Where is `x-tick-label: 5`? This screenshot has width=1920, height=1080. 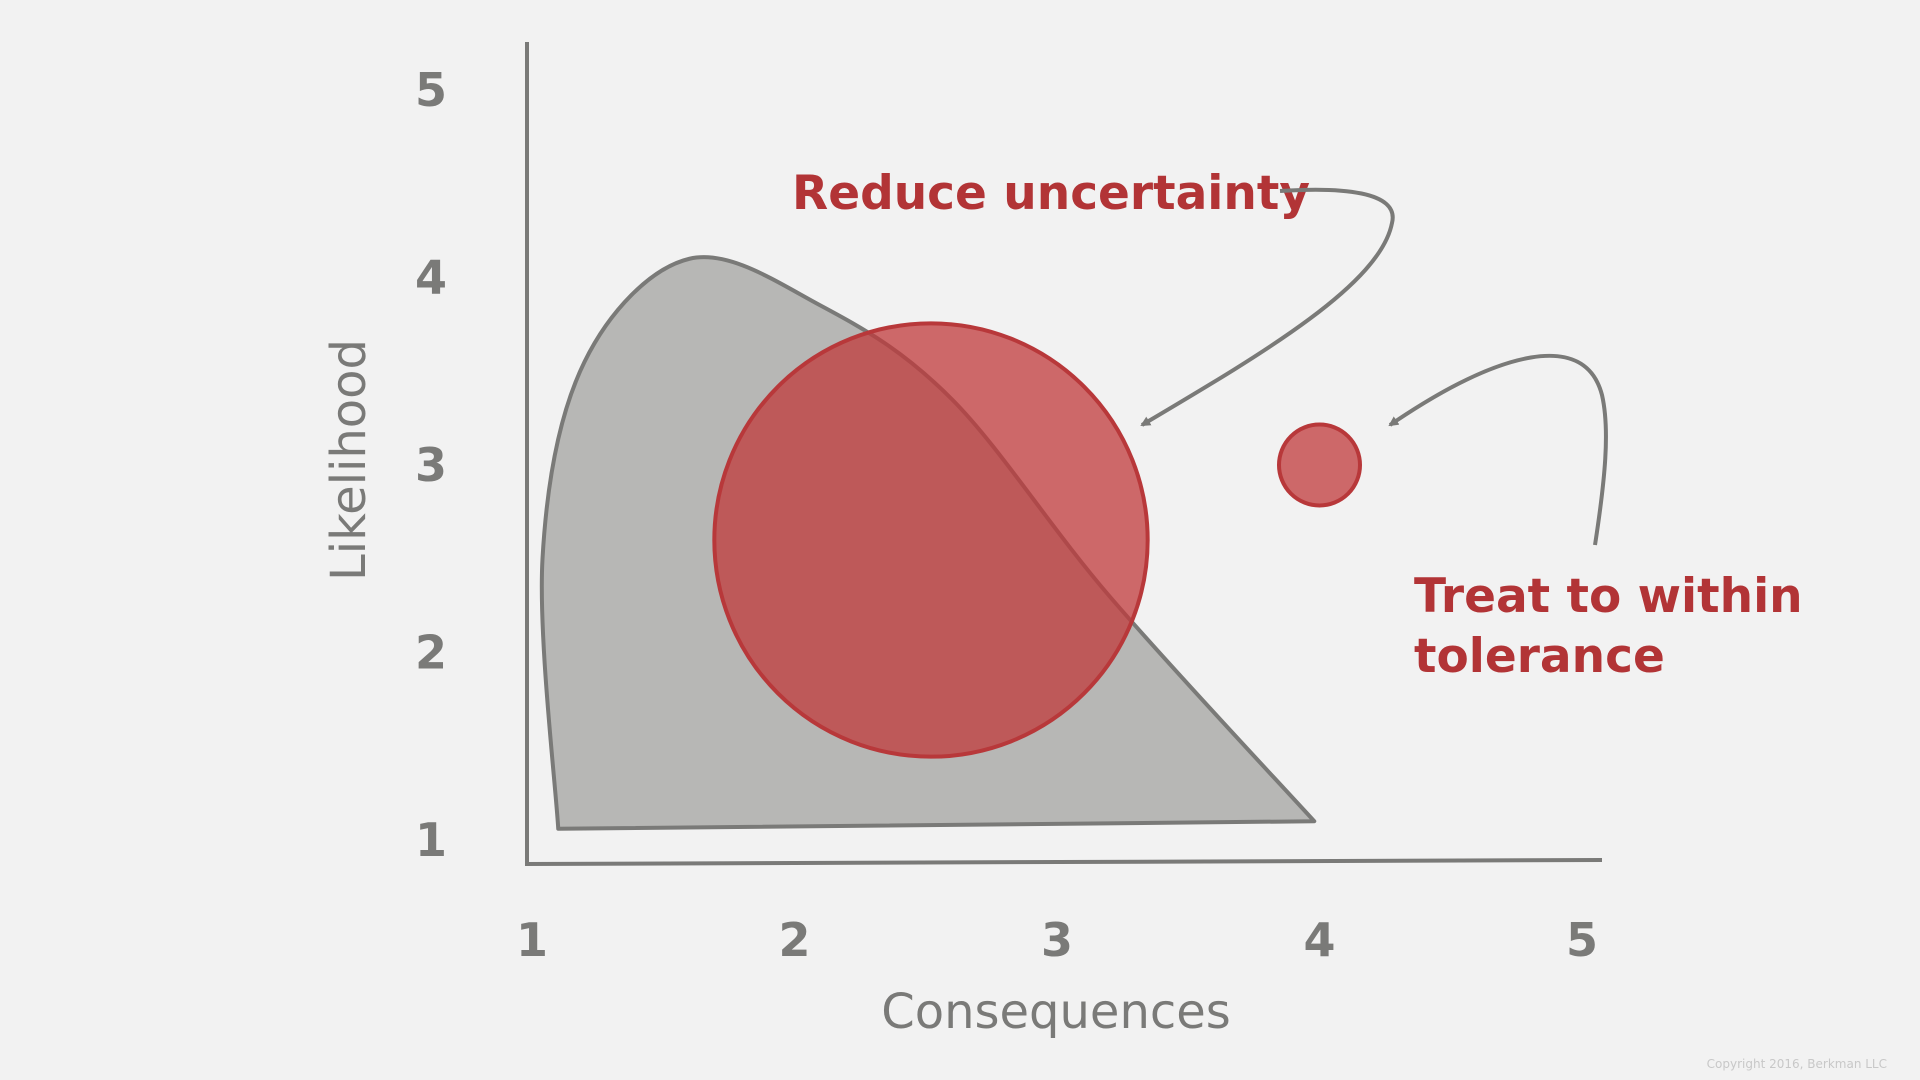 x-tick-label: 5 is located at coordinates (1582, 940).